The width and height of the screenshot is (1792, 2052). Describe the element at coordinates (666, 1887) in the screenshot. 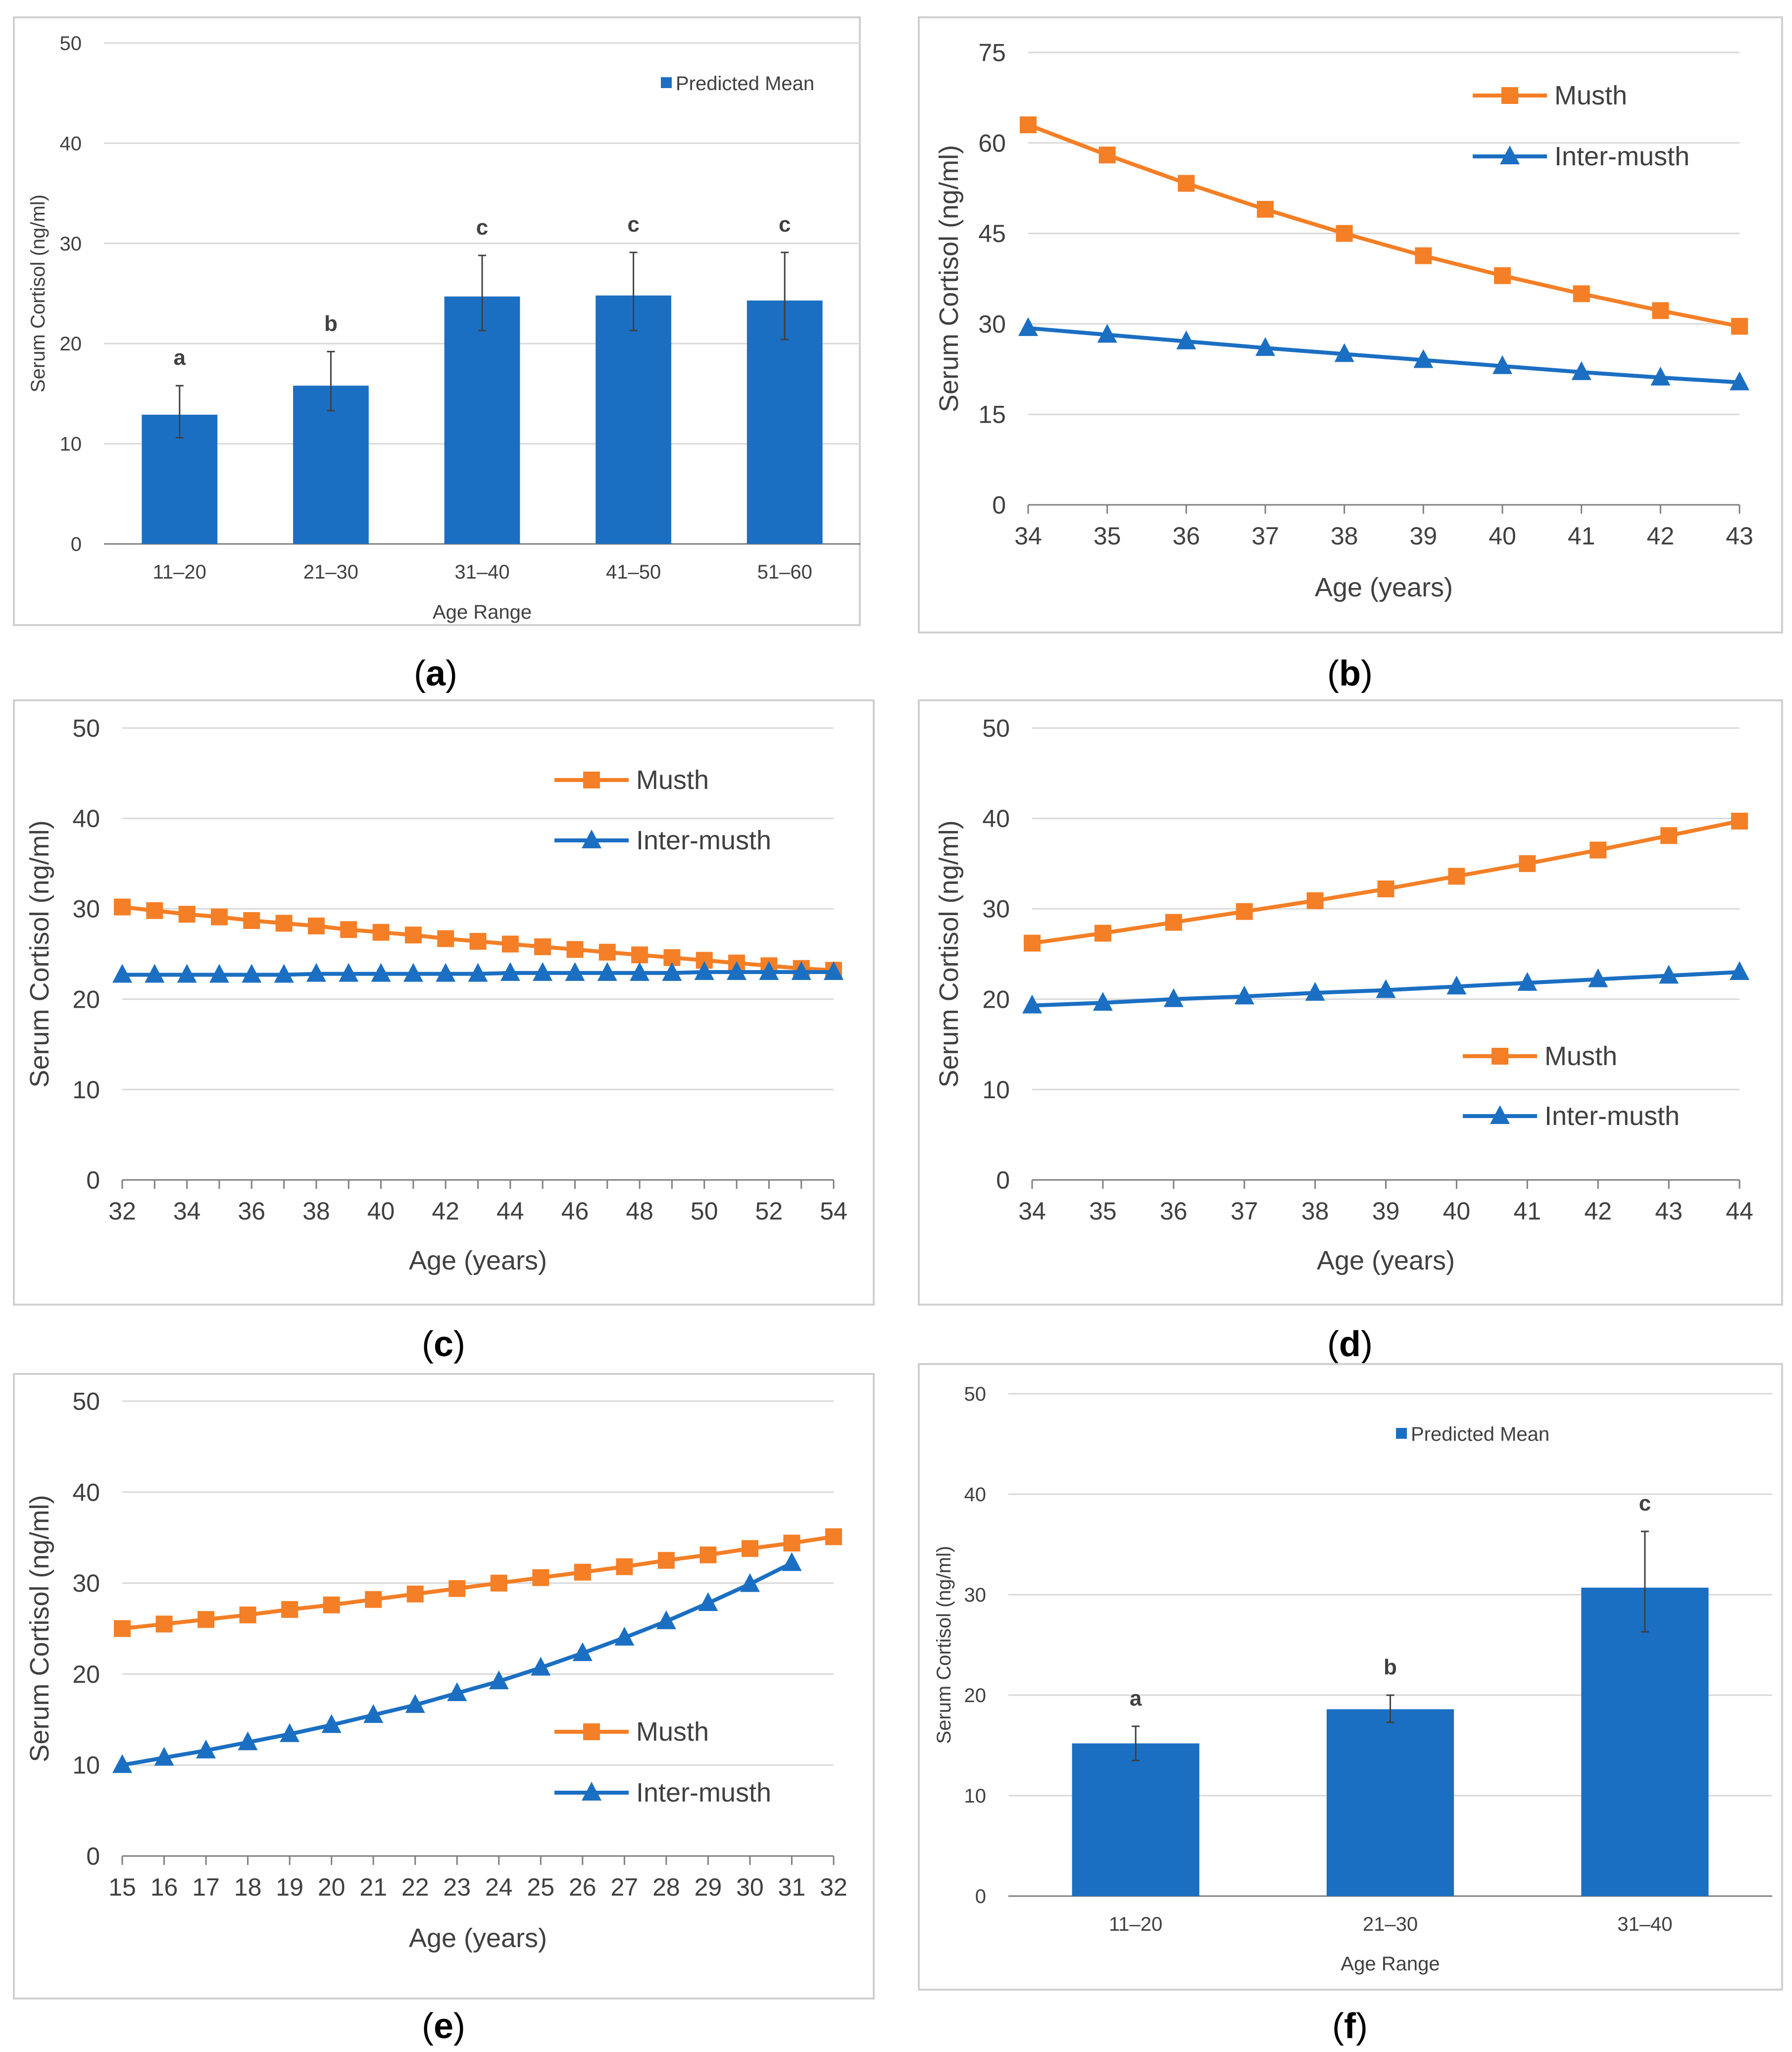

I see `x-tick-label: 28` at that location.